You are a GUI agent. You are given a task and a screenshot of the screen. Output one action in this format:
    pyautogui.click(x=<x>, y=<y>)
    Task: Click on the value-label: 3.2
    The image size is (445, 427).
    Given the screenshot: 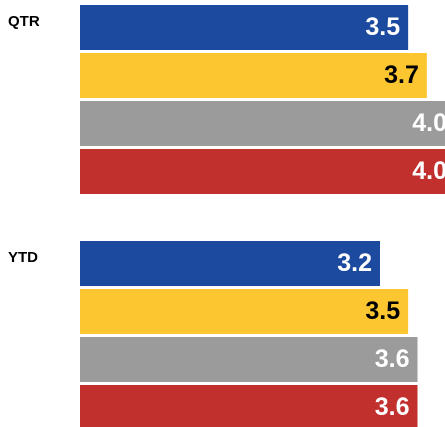 What is the action you would take?
    pyautogui.click(x=354, y=263)
    